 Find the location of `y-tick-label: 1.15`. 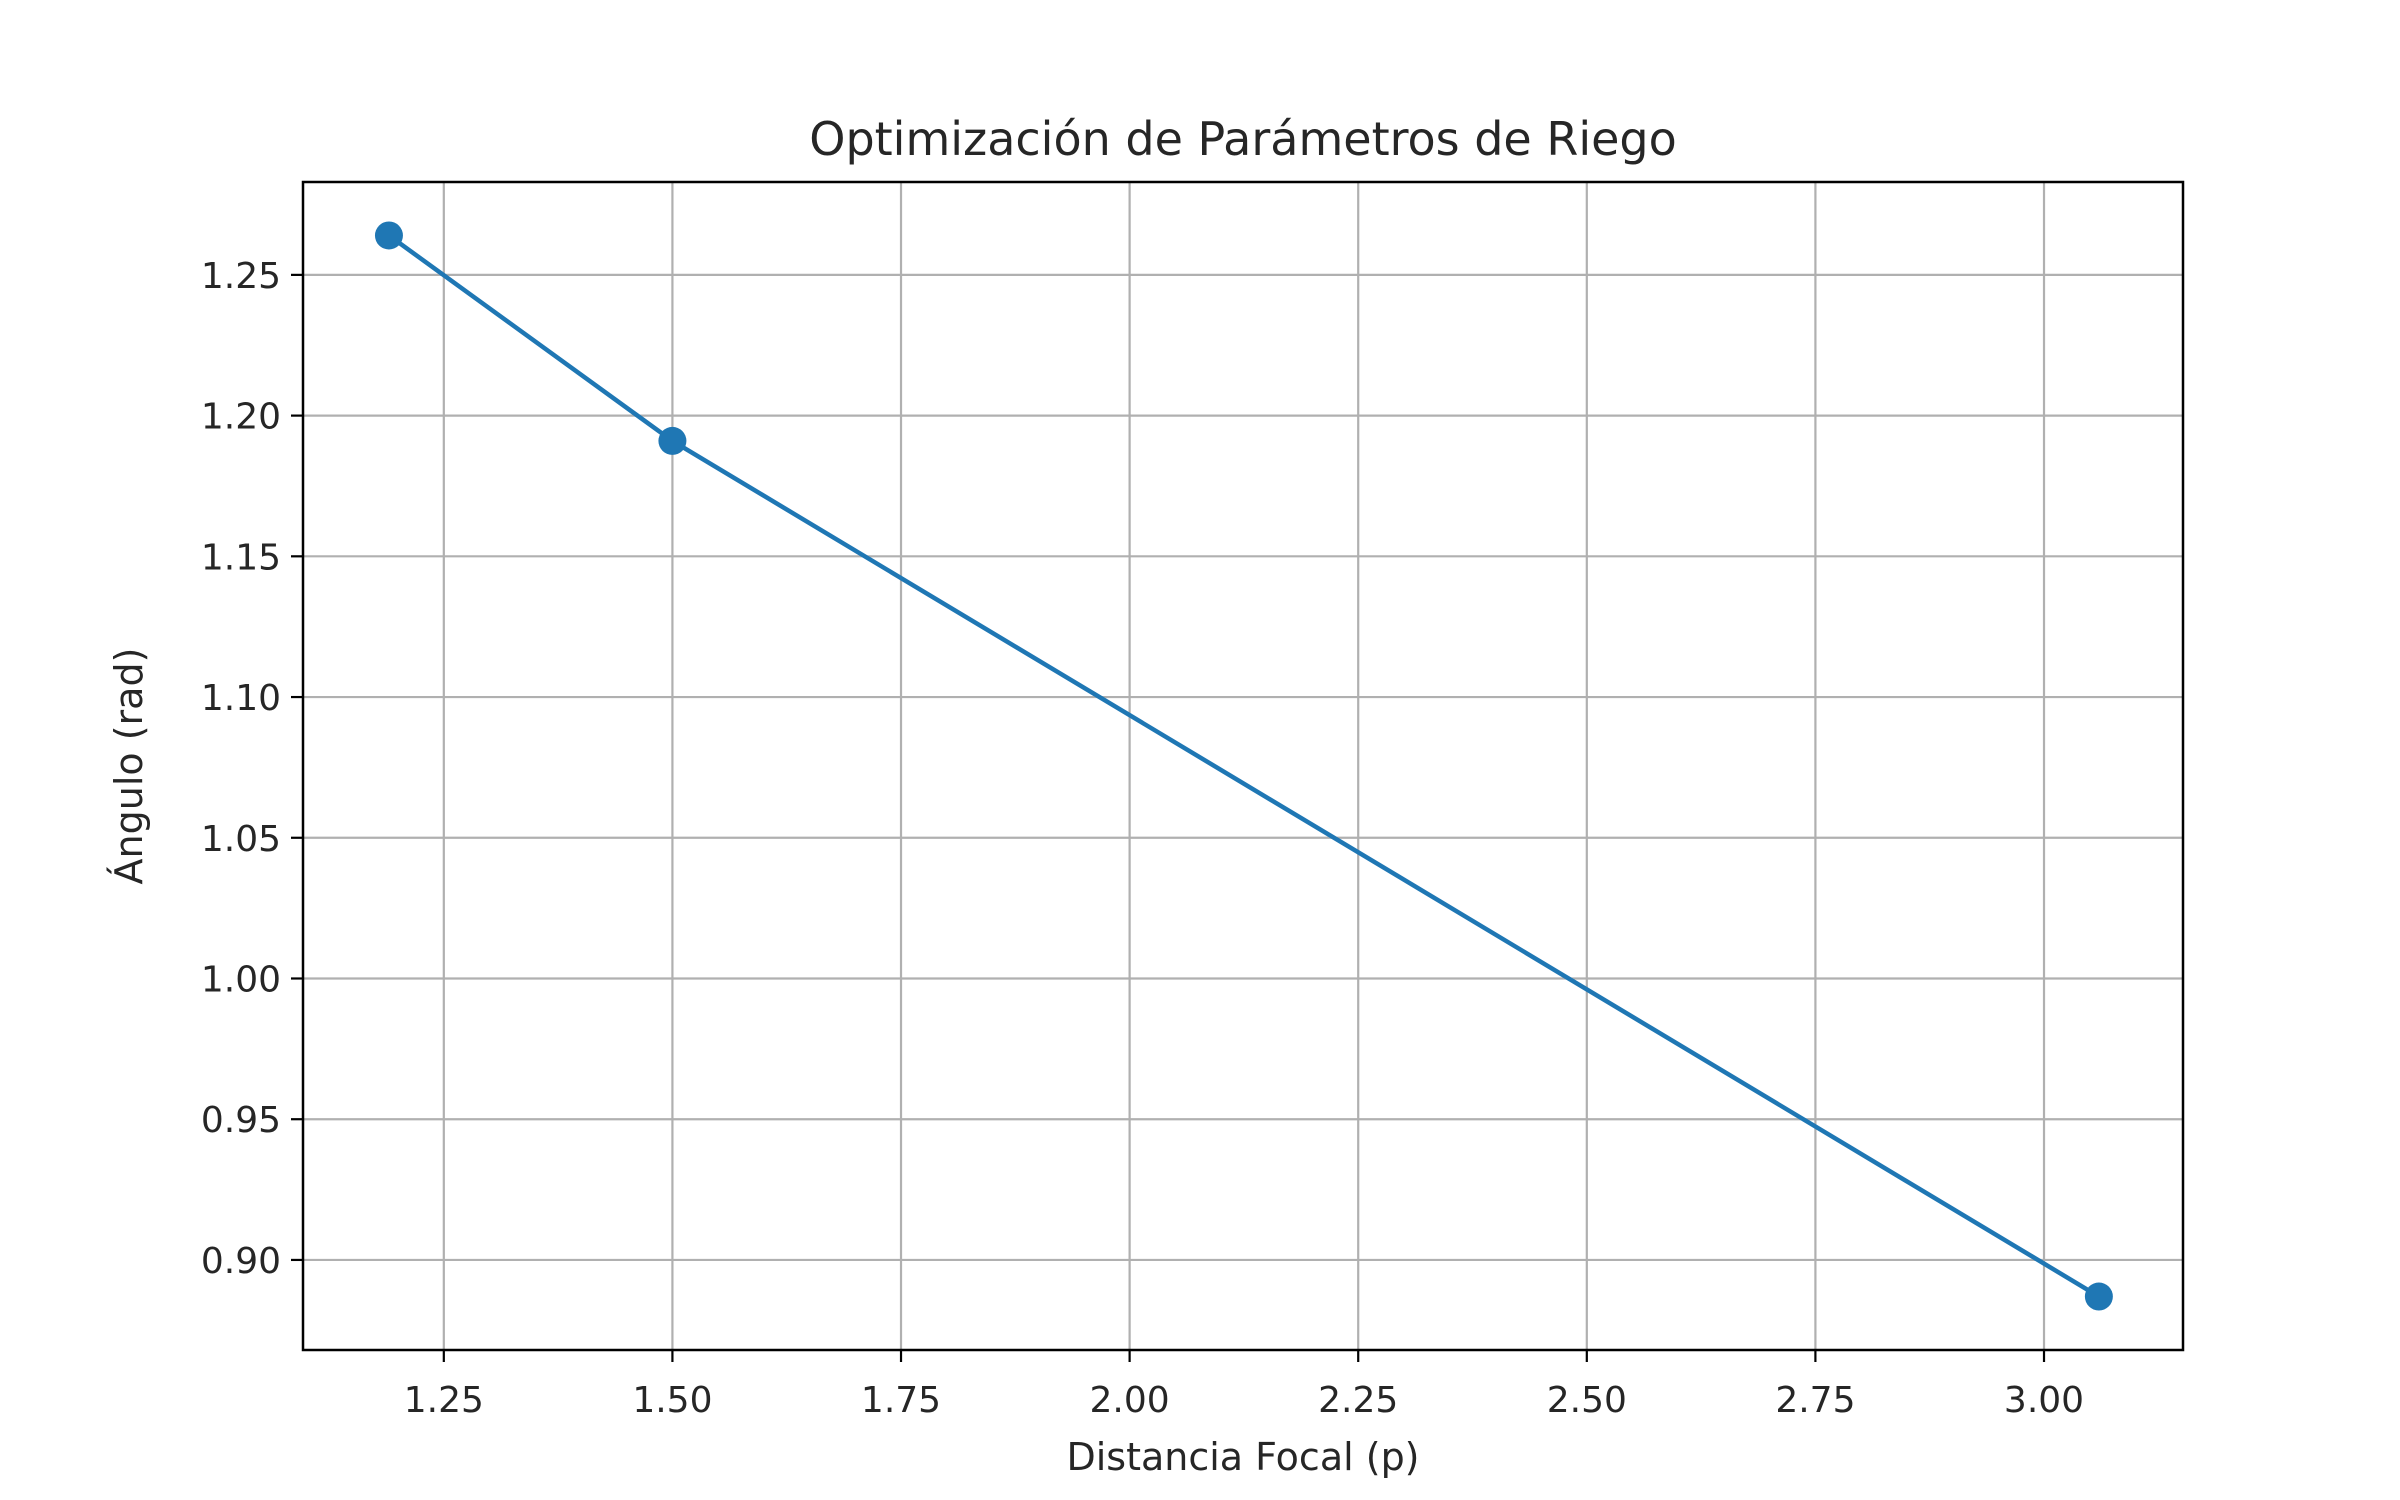

y-tick-label: 1.15 is located at coordinates (241, 557).